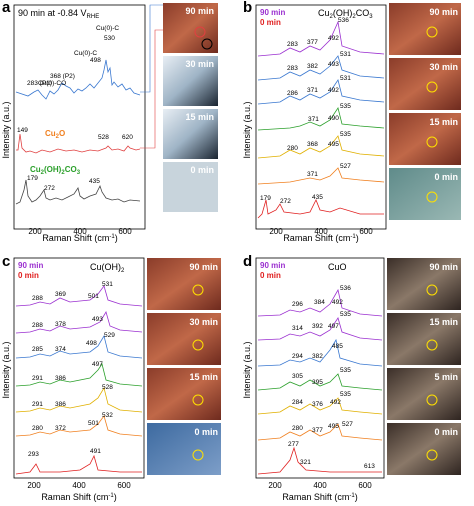 This screenshot has width=474, height=506. I want to click on image-label: 15 min, so click(199, 117).